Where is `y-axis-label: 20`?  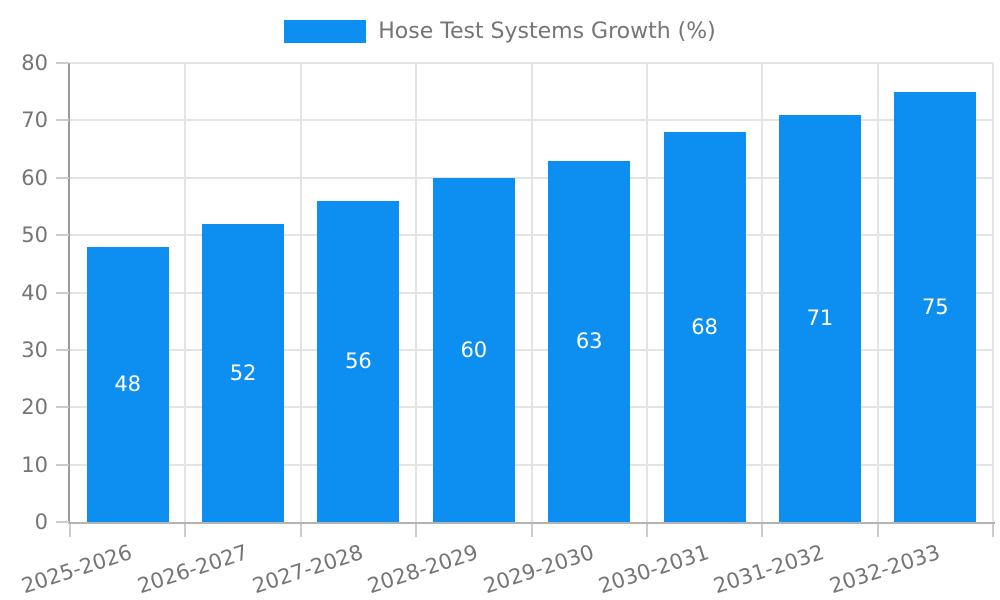 y-axis-label: 20 is located at coordinates (34, 407).